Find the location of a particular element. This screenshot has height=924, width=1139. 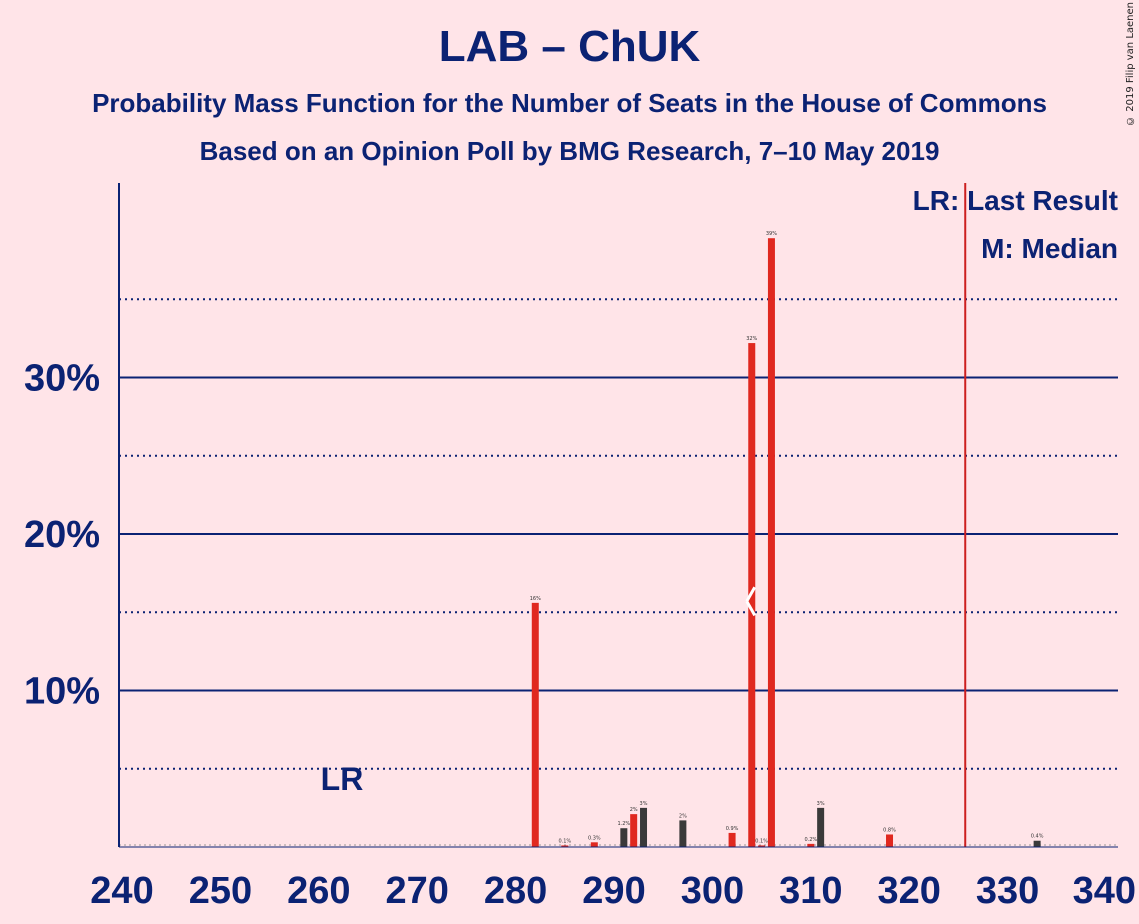

y-tick-label: 20% is located at coordinates (62, 535).